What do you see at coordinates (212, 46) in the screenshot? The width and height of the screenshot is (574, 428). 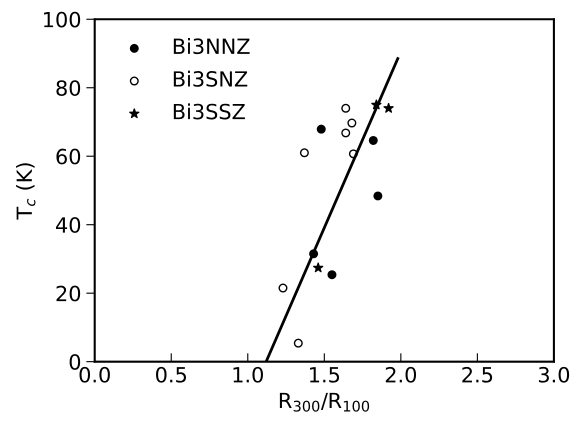 I see `legend-label: Bi3NNZ` at bounding box center [212, 46].